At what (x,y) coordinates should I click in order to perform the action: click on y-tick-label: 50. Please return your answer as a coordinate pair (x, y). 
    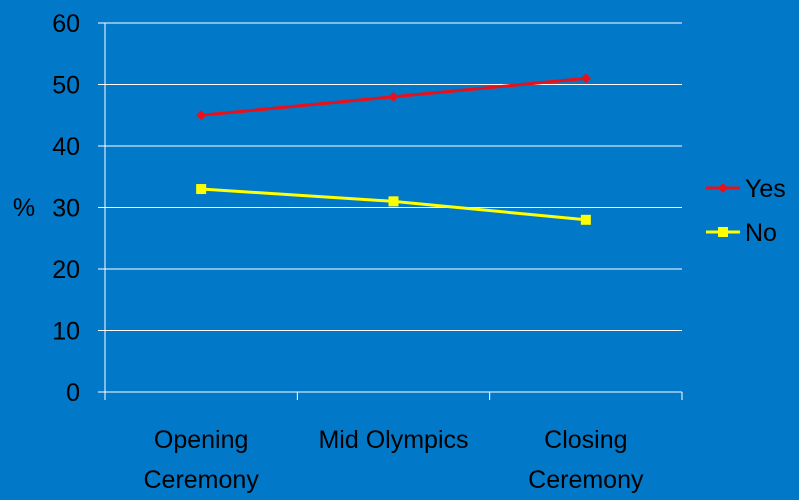
    Looking at the image, I should click on (66, 86).